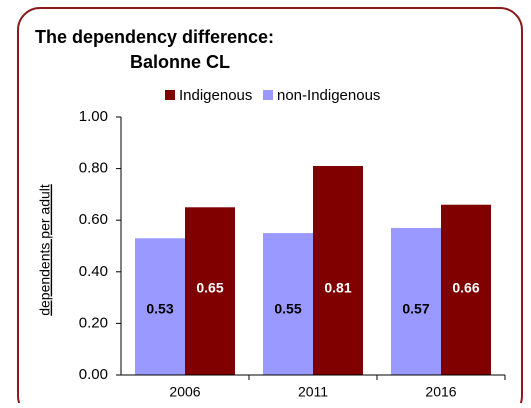 The image size is (531, 408). What do you see at coordinates (159, 309) in the screenshot?
I see `value-label: 0.53` at bounding box center [159, 309].